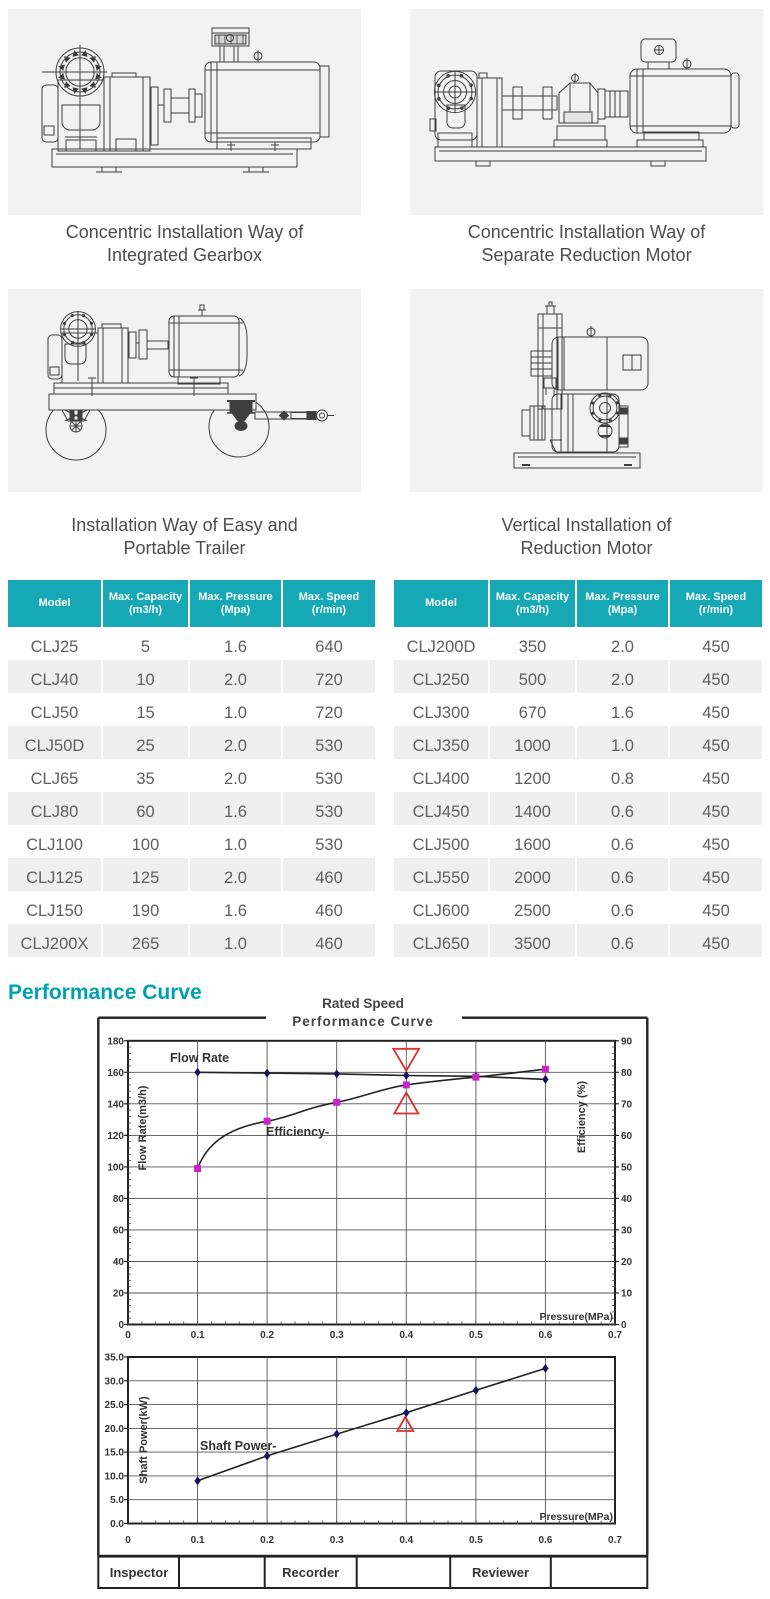 The width and height of the screenshot is (770, 1599). What do you see at coordinates (117, 1524) in the screenshot?
I see `svg-text: 0.0` at bounding box center [117, 1524].